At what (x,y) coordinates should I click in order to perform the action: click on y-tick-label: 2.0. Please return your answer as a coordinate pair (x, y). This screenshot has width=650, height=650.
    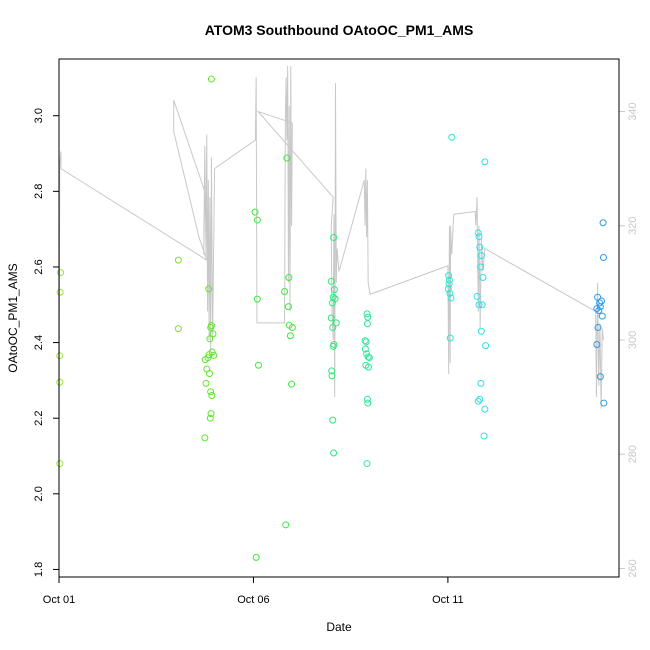
    Looking at the image, I should click on (39, 493).